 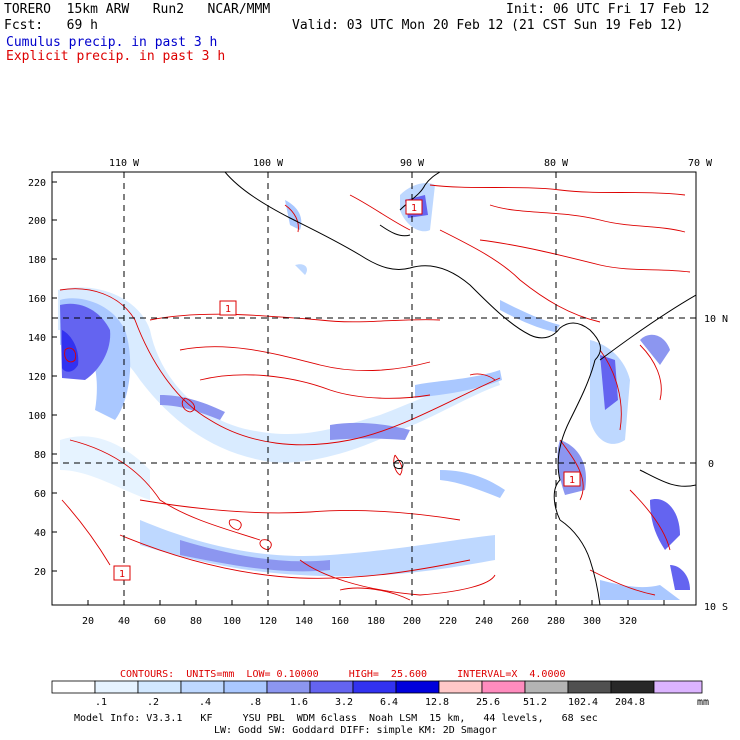 I want to click on lat-label: 0, so click(x=711, y=464).